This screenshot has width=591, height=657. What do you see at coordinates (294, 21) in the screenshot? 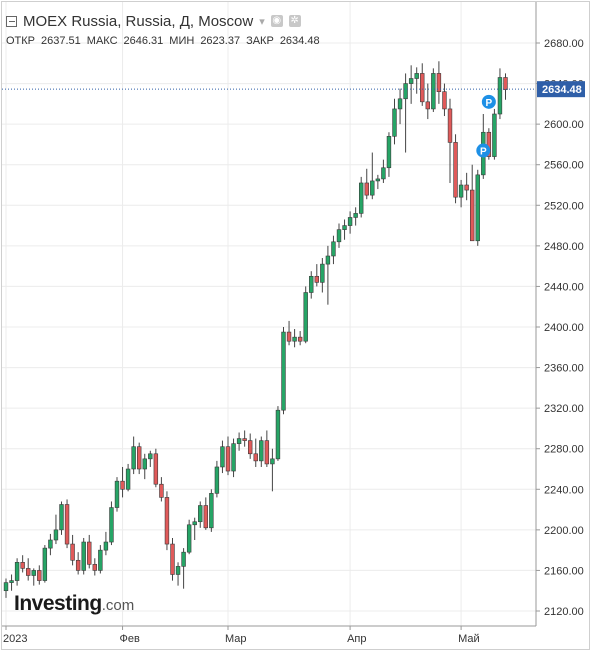
I see `gear-icon: ✲` at bounding box center [294, 21].